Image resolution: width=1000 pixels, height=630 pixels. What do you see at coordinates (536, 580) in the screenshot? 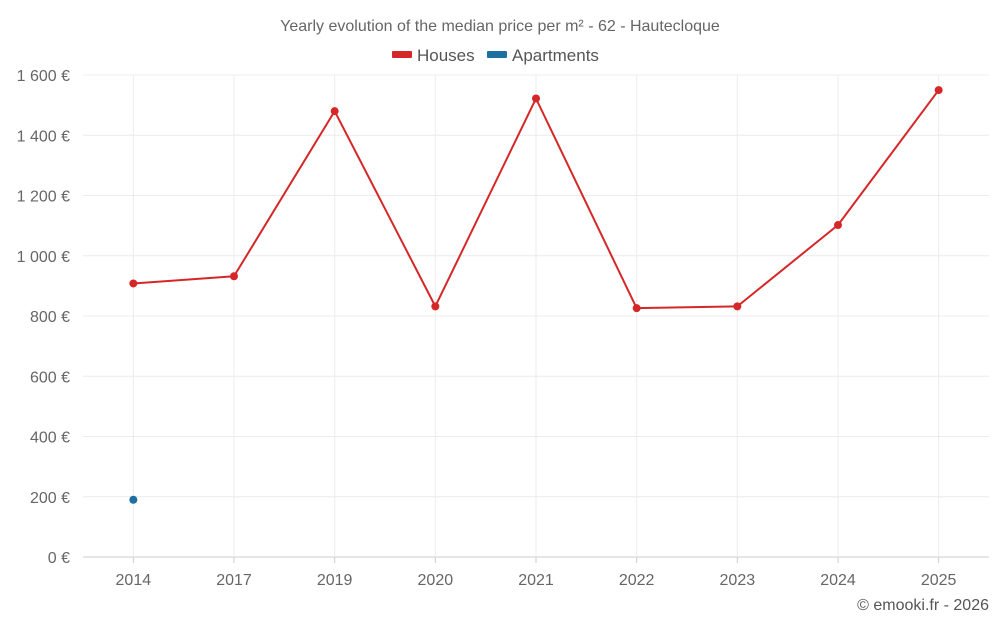
I see `x-tick-label: 2021` at bounding box center [536, 580].